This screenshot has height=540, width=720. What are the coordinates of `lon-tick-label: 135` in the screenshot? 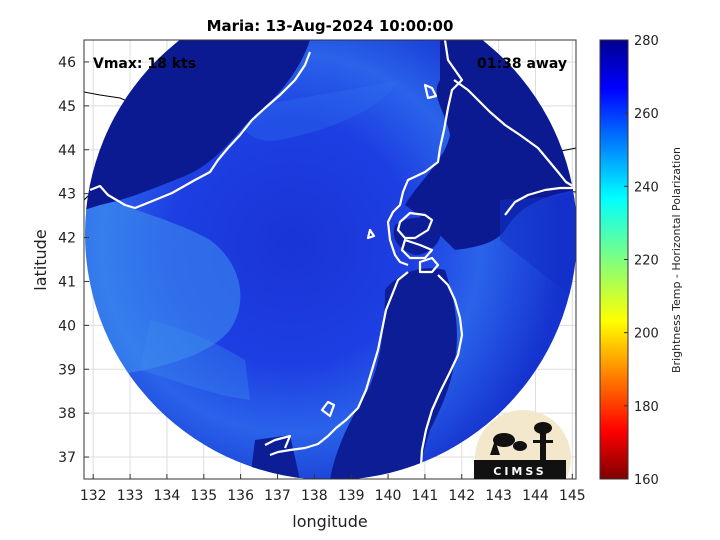 It's located at (203, 496).